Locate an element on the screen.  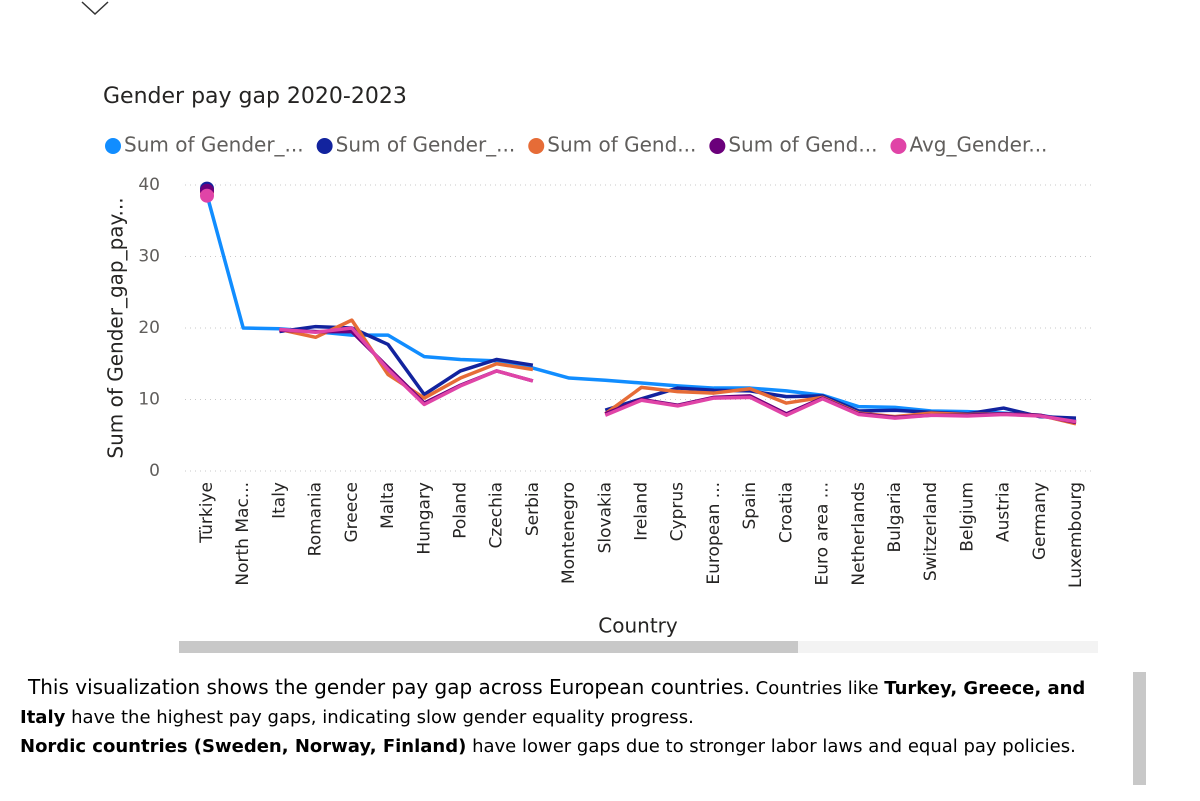
collapse-chevron is located at coordinates (95, 8).